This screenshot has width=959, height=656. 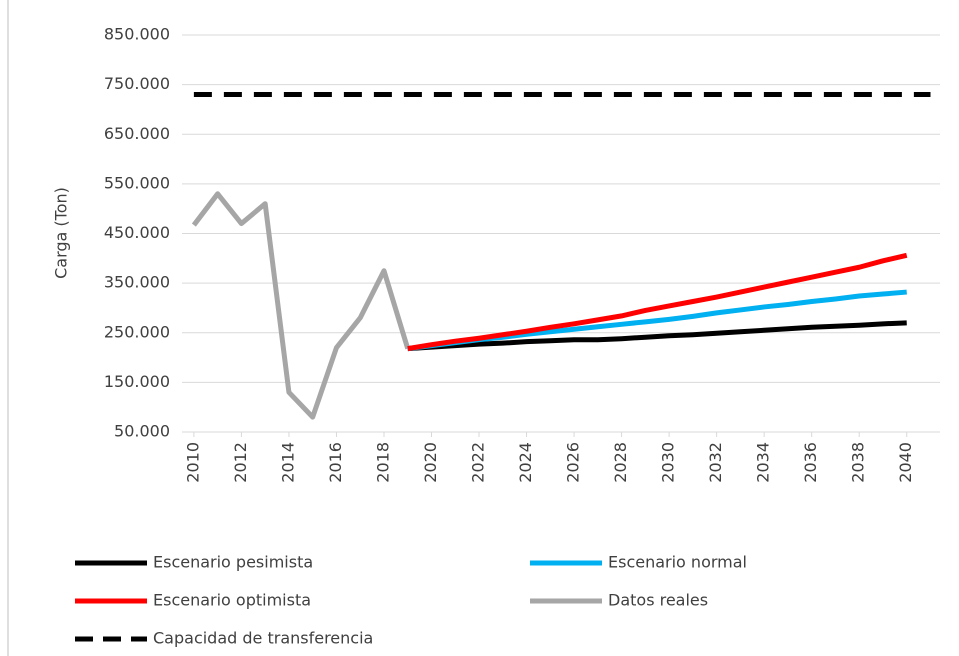 I want to click on x-tick-label: 2038, so click(x=858, y=462).